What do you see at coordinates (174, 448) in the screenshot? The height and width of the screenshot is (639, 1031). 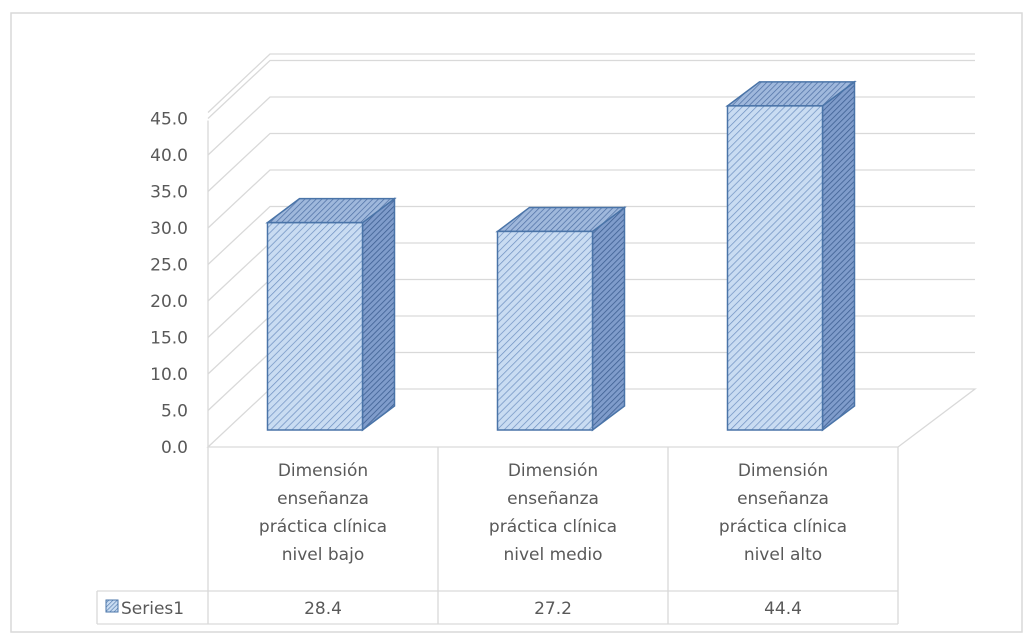 I see `y-tick-label: 0.0` at bounding box center [174, 448].